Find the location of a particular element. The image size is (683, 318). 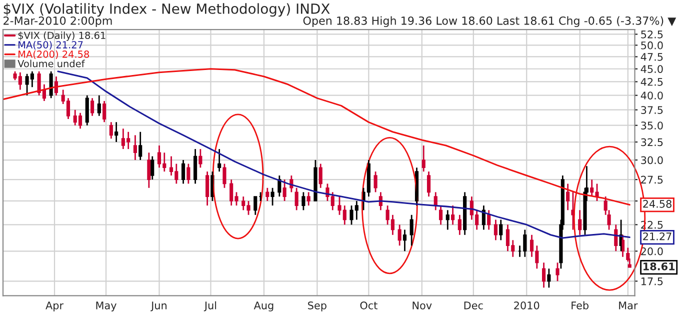

text: Open 18.83 High 19.36 Low 18.60 Last 18.61 Chg -0.65 (-3.37%) ▼ is located at coordinates (489, 22).